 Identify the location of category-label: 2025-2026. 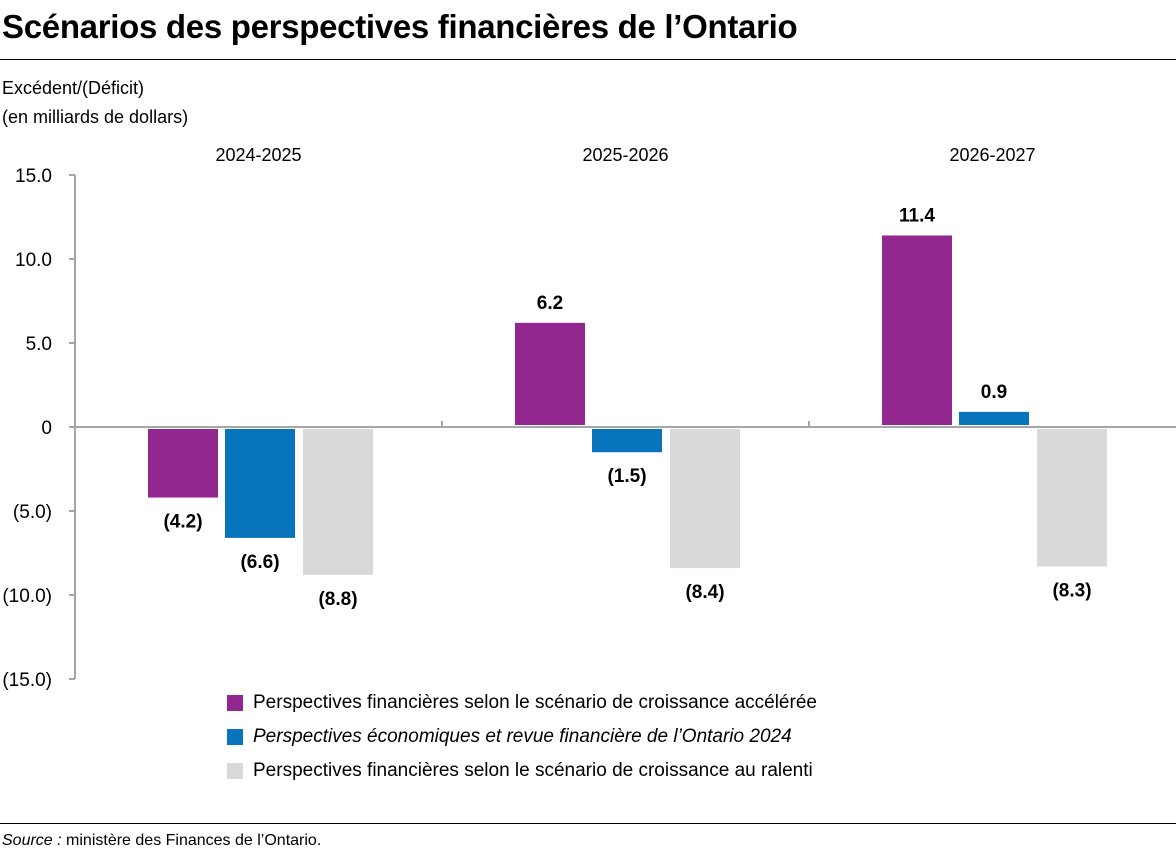
(625, 155).